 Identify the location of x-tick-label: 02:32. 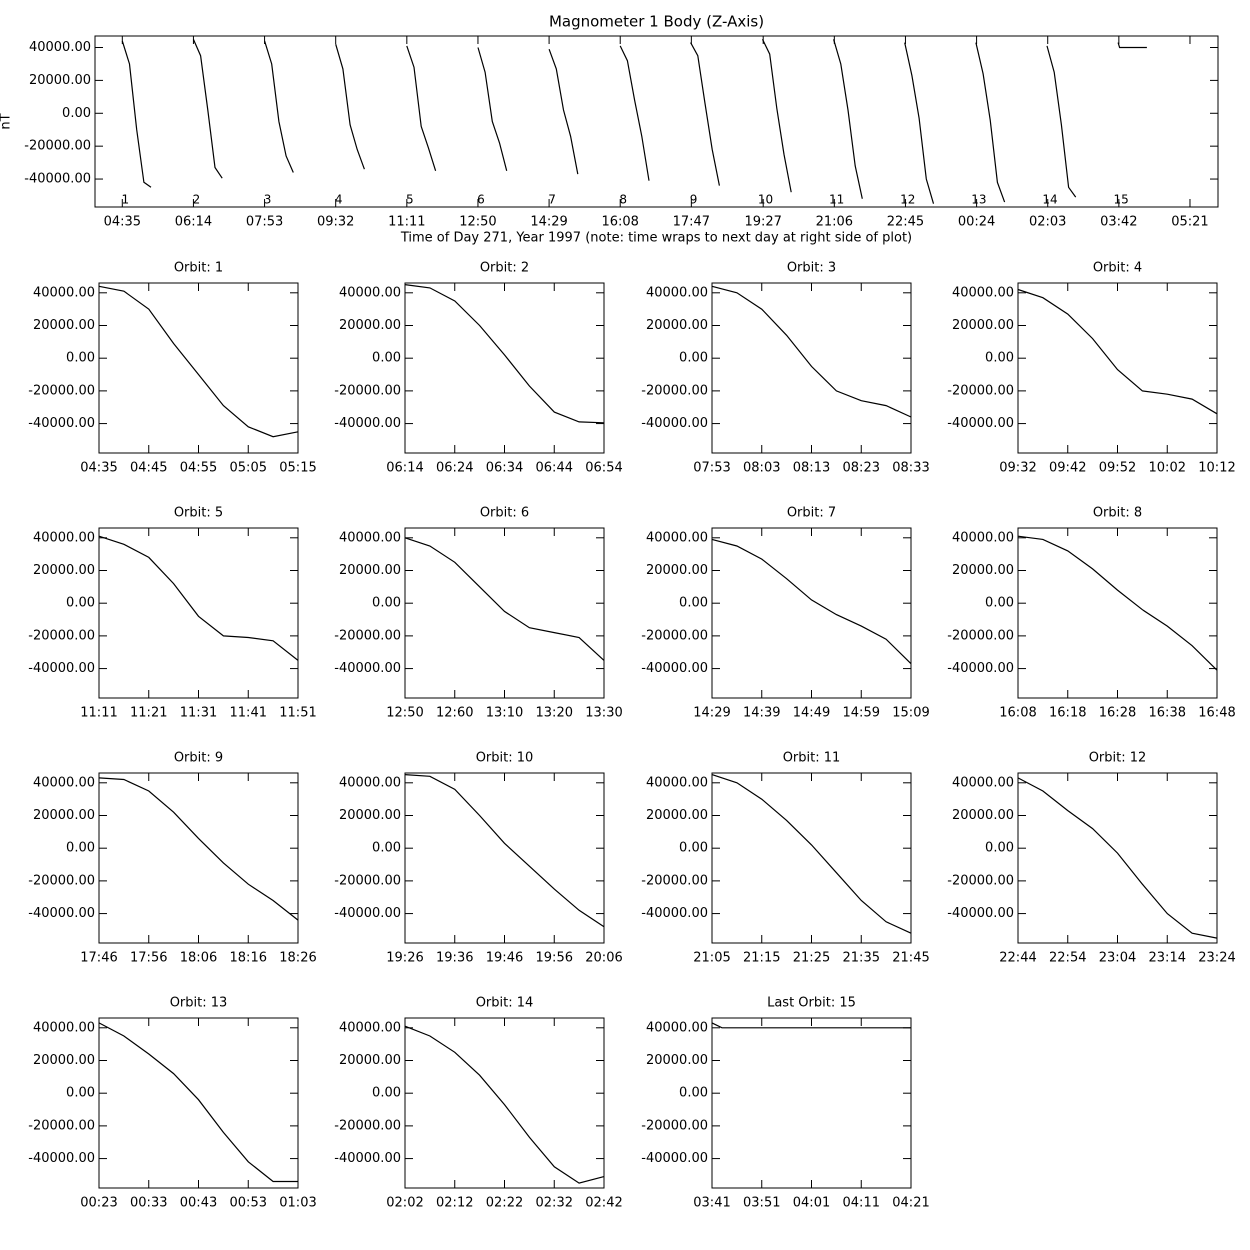
(554, 1203).